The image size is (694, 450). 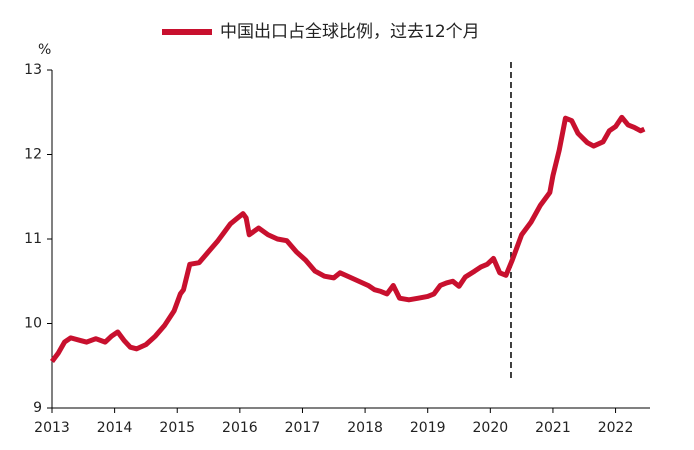 What do you see at coordinates (44, 50) in the screenshot?
I see `y-unit: %` at bounding box center [44, 50].